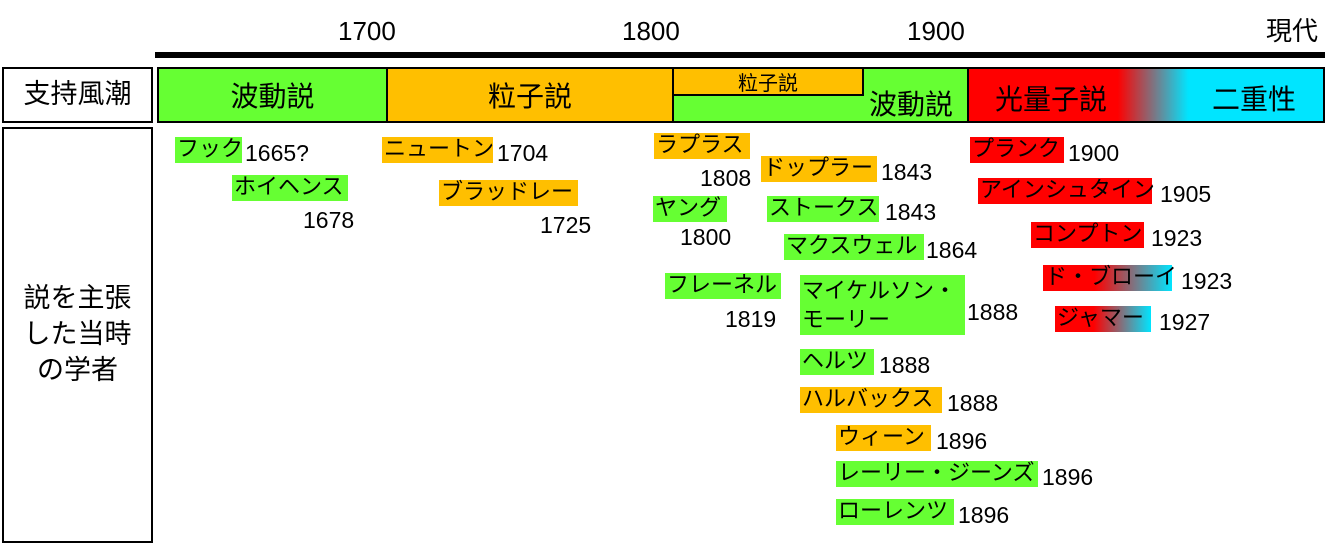 This screenshot has height=544, width=1343. I want to click on band-particle: 粒子説, so click(531, 95).